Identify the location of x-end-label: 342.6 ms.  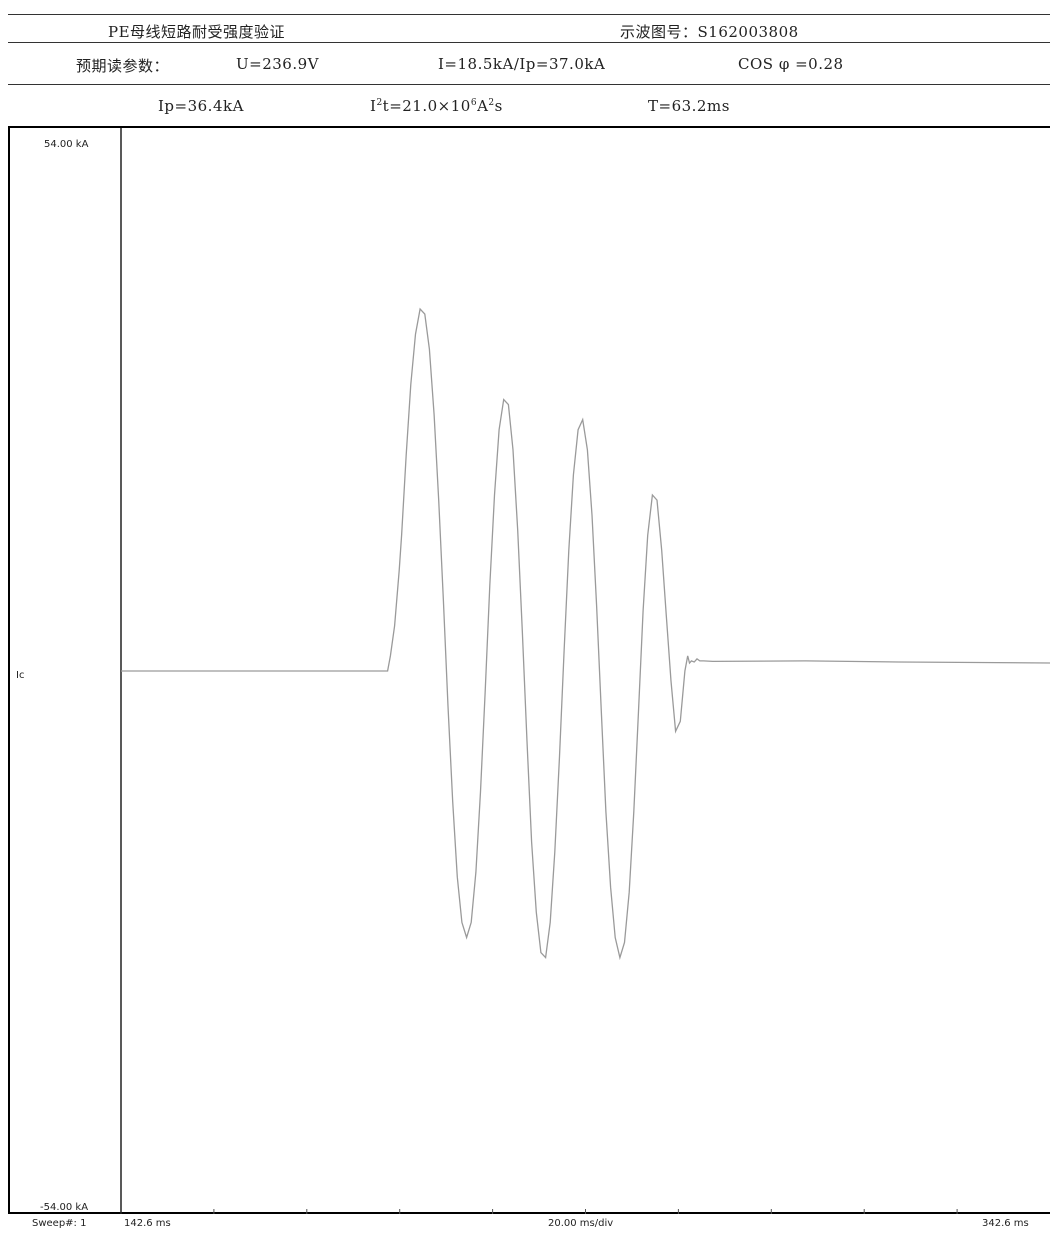
(1005, 1223).